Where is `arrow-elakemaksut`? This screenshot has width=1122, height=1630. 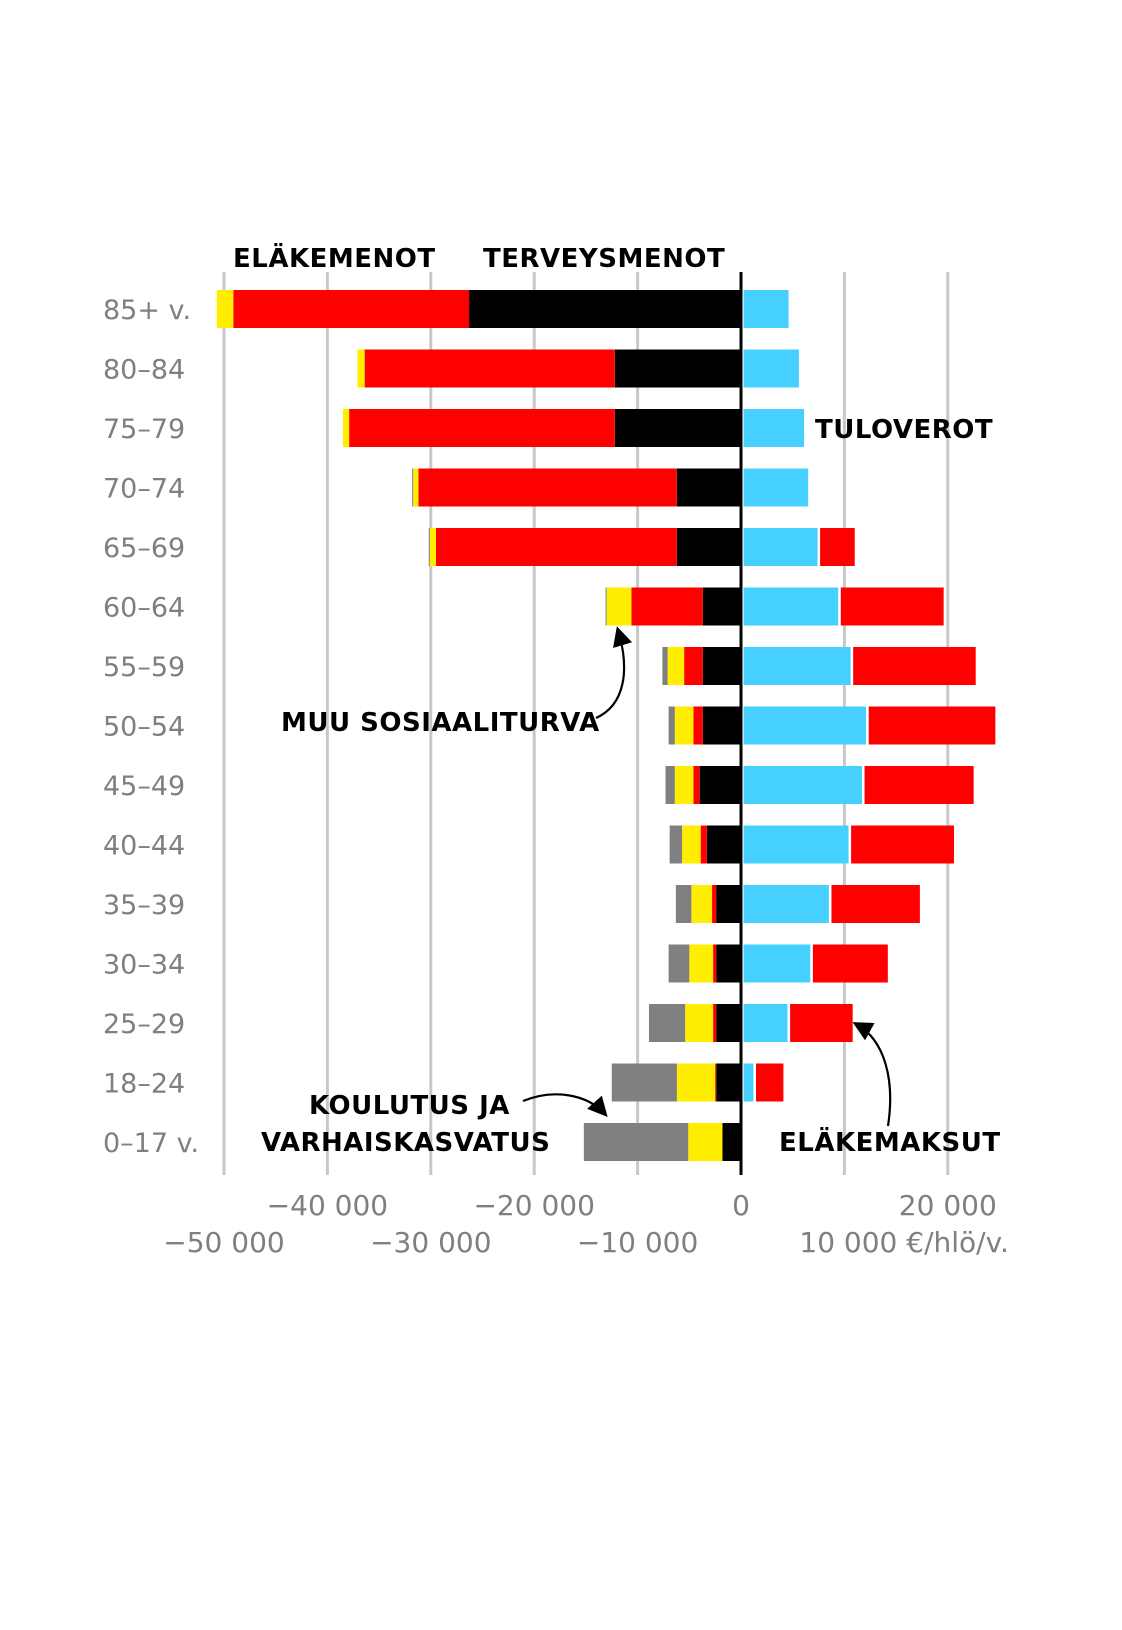
arrow-elakemaksut is located at coordinates (872, 1074).